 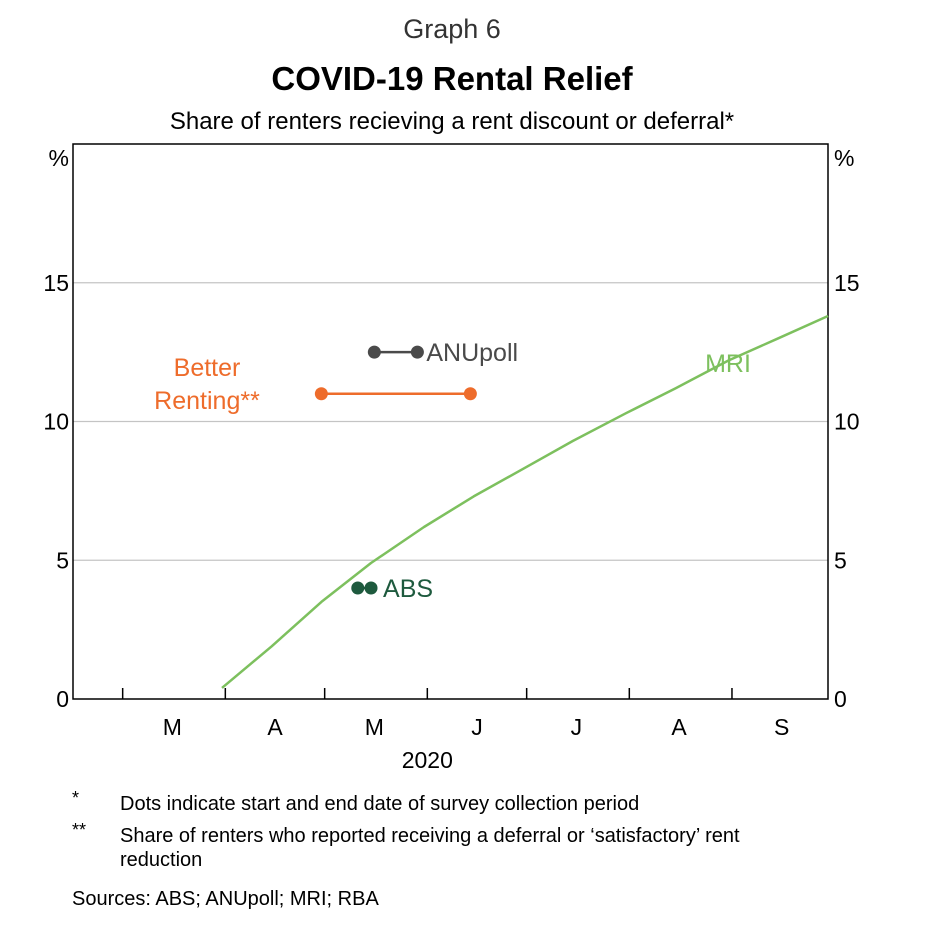 I want to click on y-unit-left: %, so click(x=59, y=158).